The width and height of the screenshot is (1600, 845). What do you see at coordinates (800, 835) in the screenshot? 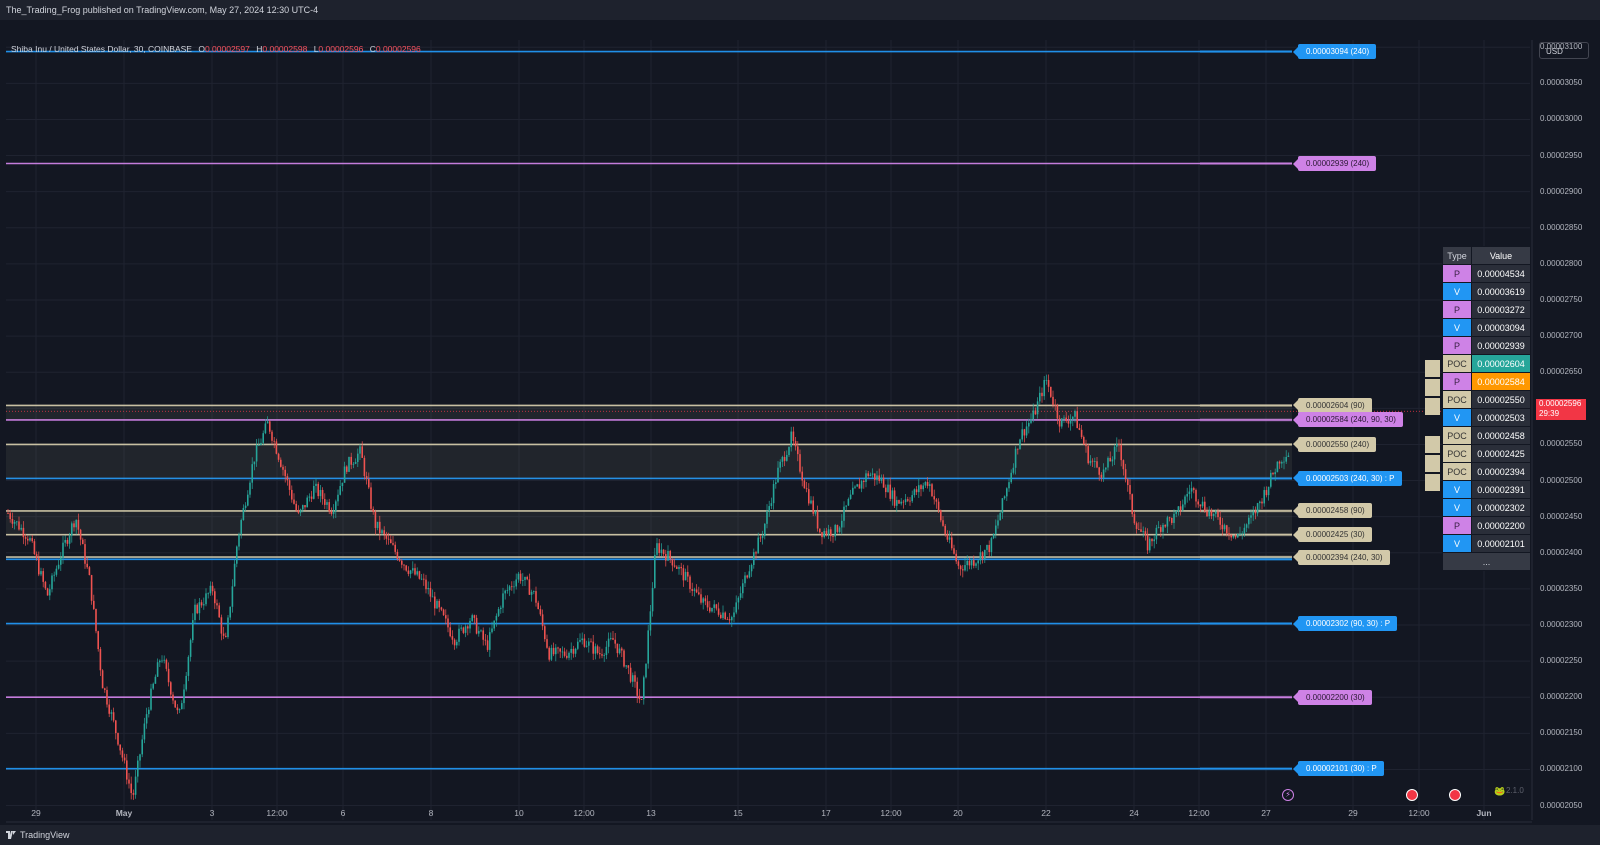
I see `footer: TradingView` at bounding box center [800, 835].